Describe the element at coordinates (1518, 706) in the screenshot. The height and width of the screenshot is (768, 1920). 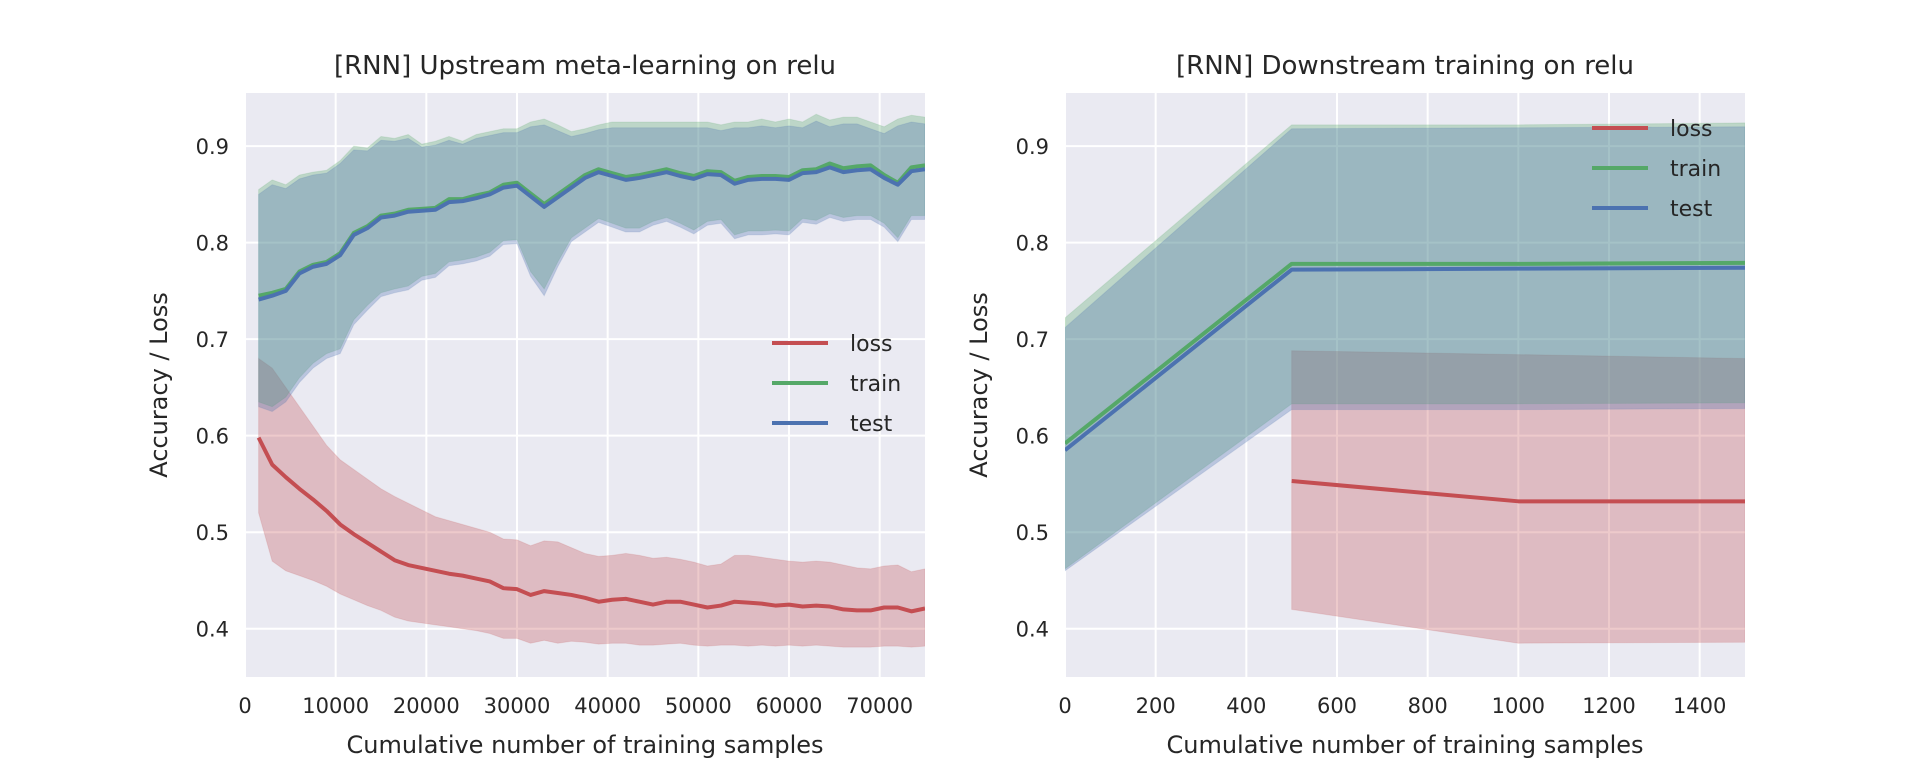
I see `downstream-x-tick-label: 1000` at that location.